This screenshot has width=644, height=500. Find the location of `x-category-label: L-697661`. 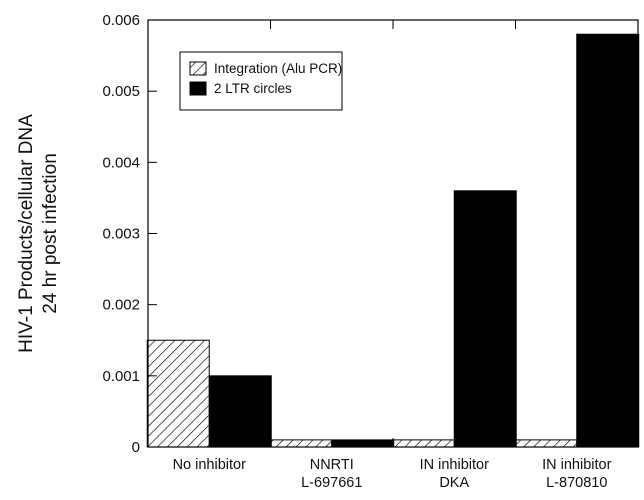

x-category-label: L-697661 is located at coordinates (331, 483).